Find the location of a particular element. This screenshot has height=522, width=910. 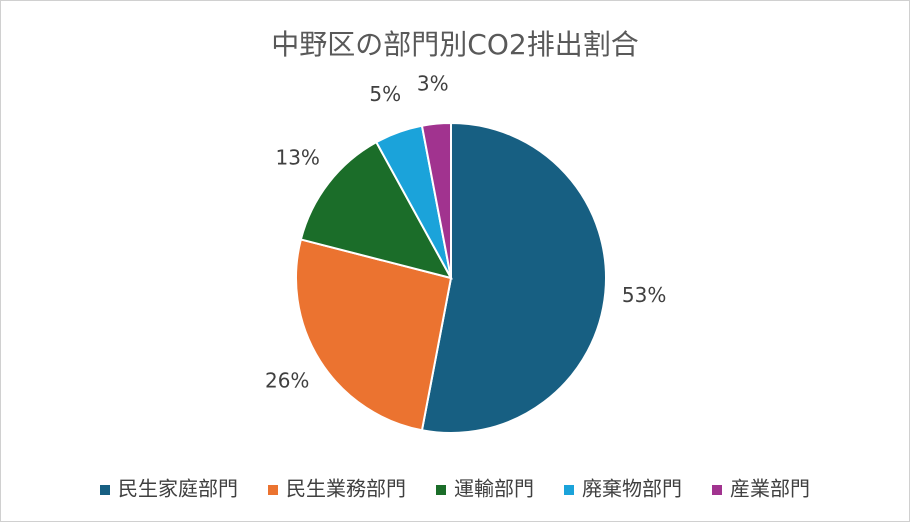

data-label: 13% is located at coordinates (297, 158).